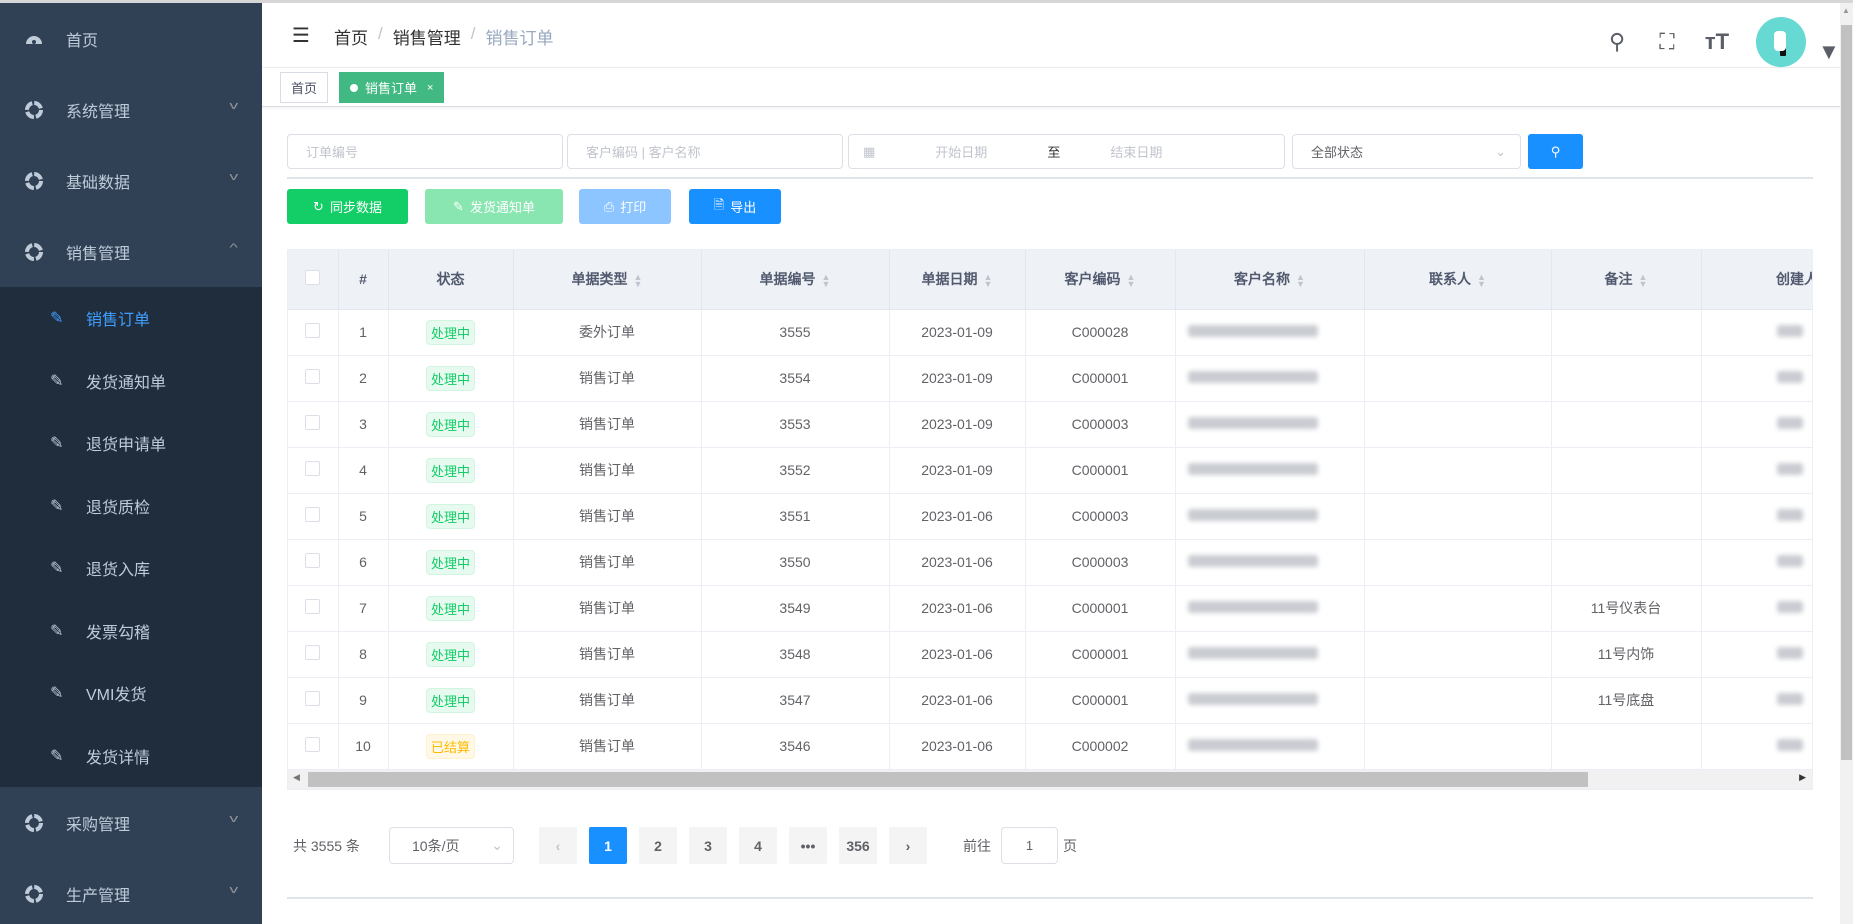 Image resolution: width=1853 pixels, height=924 pixels. I want to click on fullscreen-icon: ⛶, so click(1667, 41).